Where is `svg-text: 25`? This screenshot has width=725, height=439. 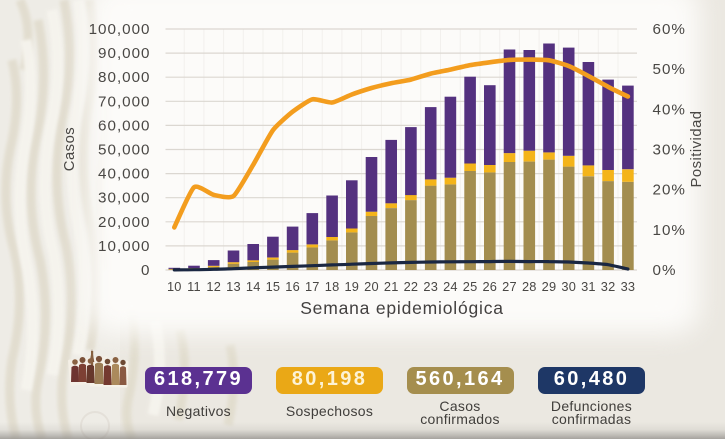 svg-text: 25 is located at coordinates (470, 286).